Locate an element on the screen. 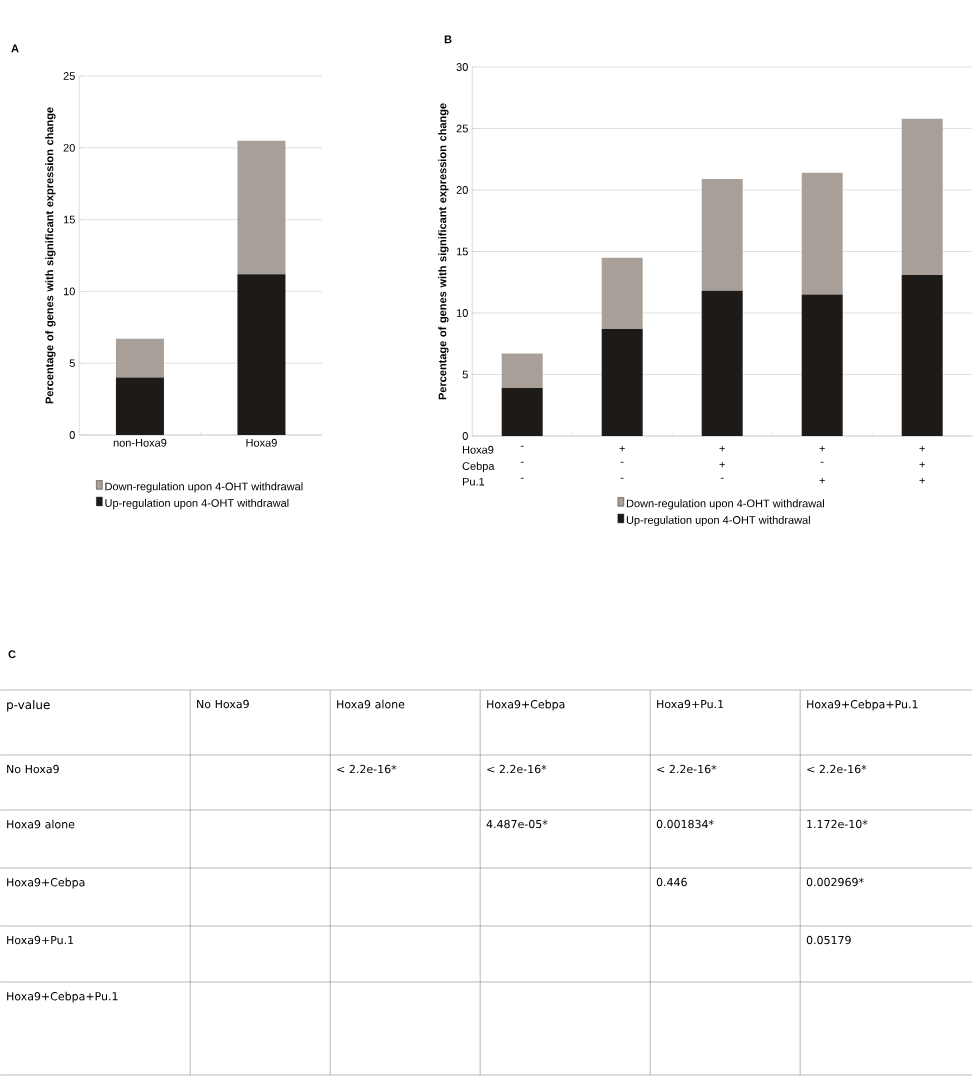 The image size is (974, 1079). x-tick-label: Hoxa9 is located at coordinates (261, 442).